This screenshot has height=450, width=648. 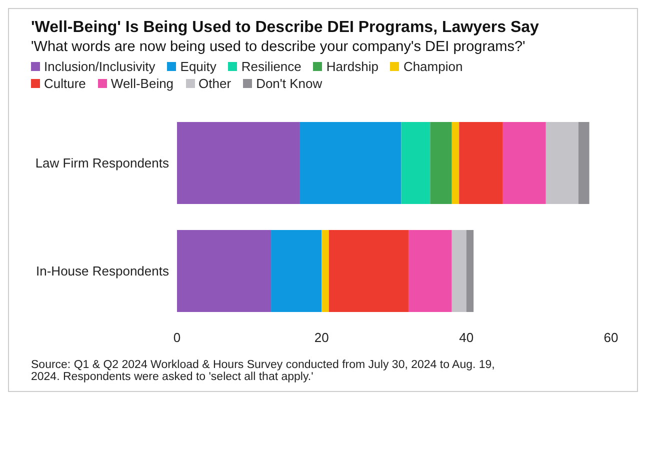 What do you see at coordinates (466, 338) in the screenshot?
I see `x-tick-label: 40` at bounding box center [466, 338].